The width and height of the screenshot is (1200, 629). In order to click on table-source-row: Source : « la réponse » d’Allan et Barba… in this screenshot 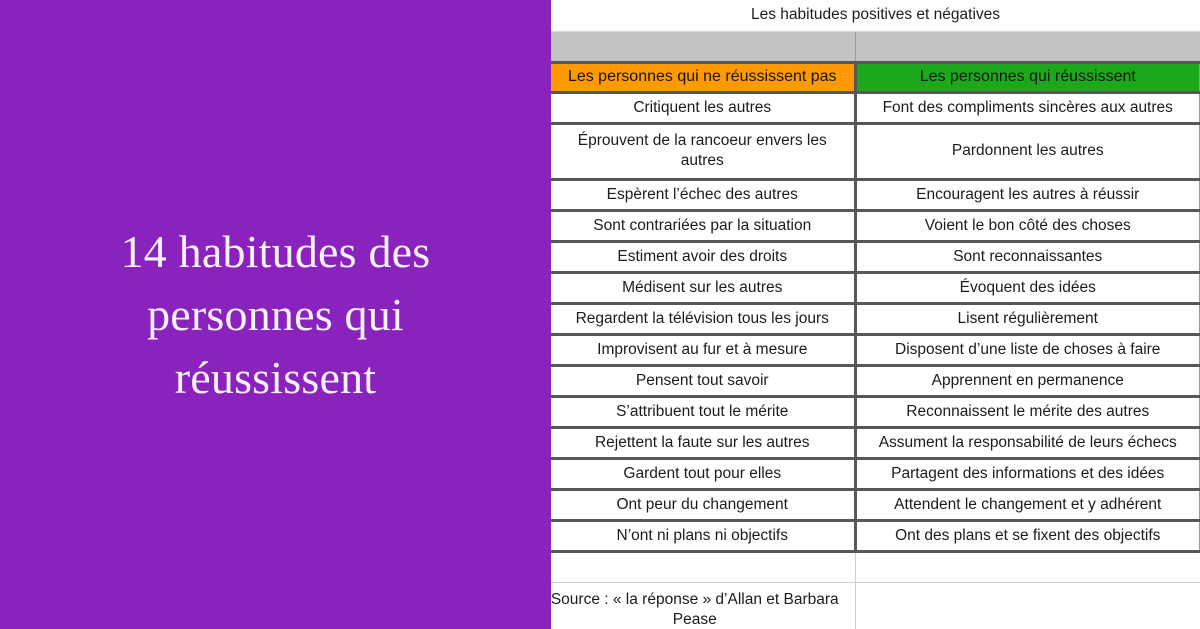, I will do `click(875, 605)`.